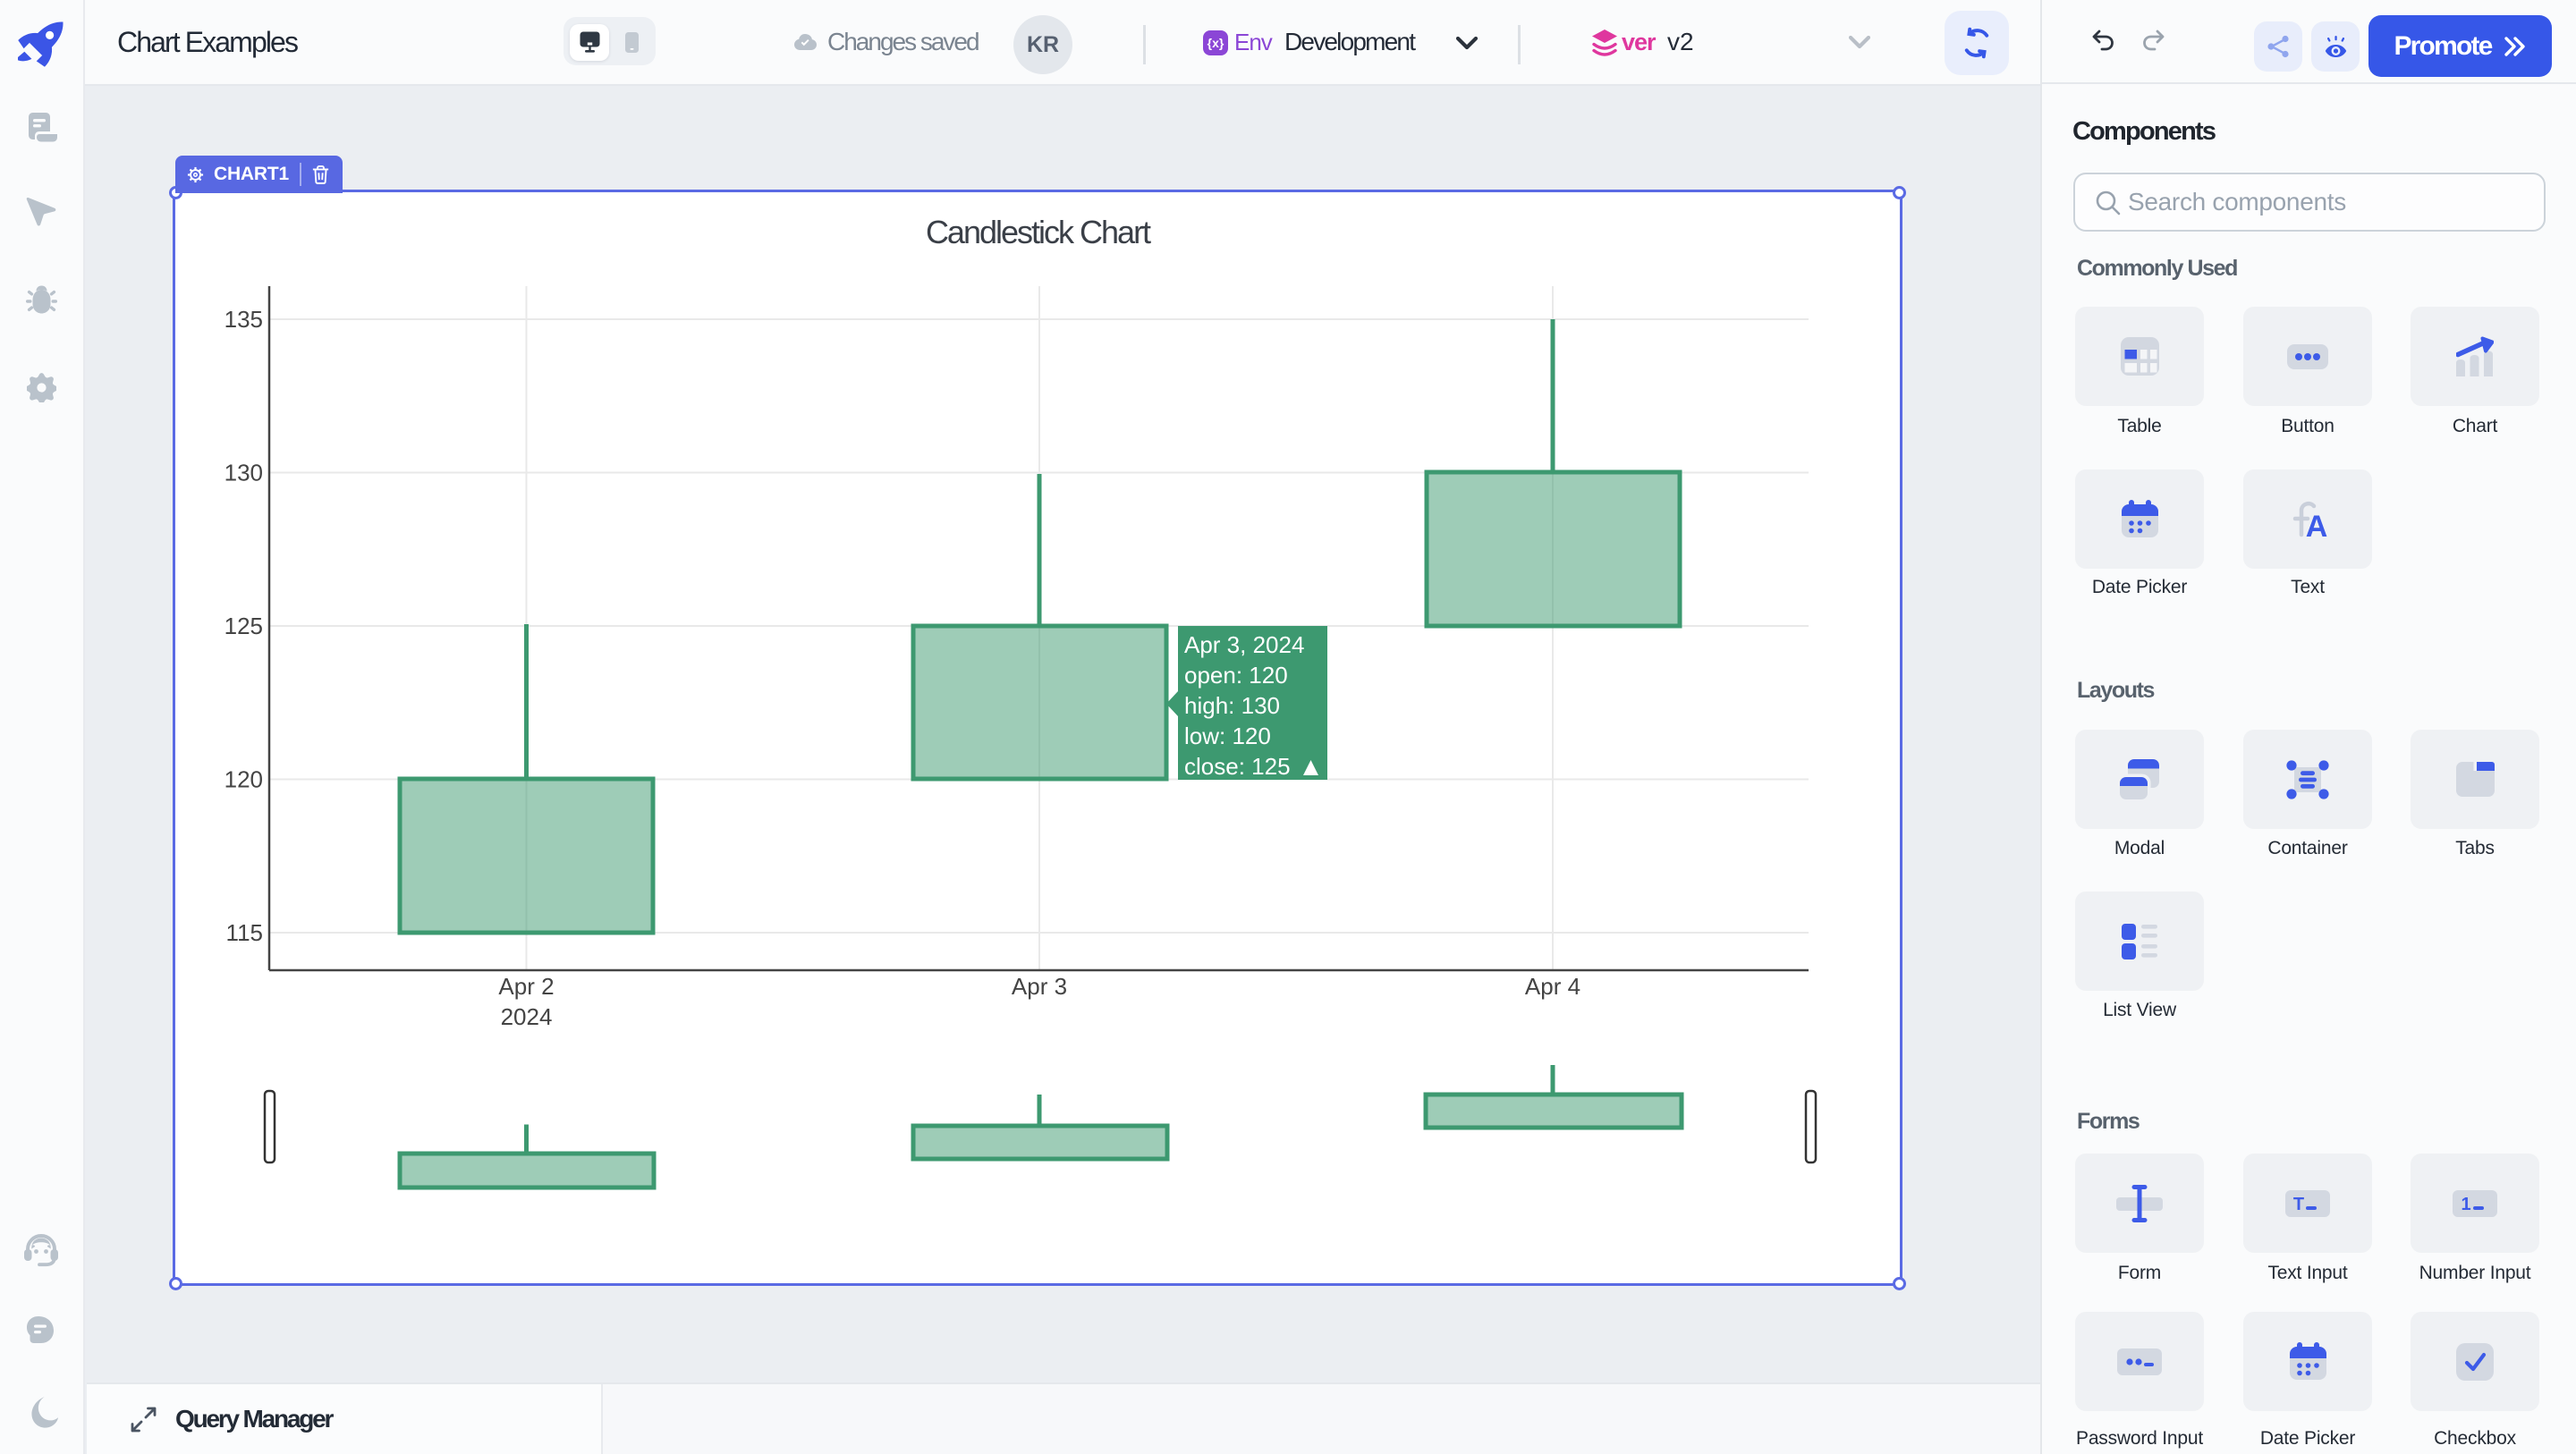  Describe the element at coordinates (1552, 986) in the screenshot. I see `svg-text: Apr 4` at that location.